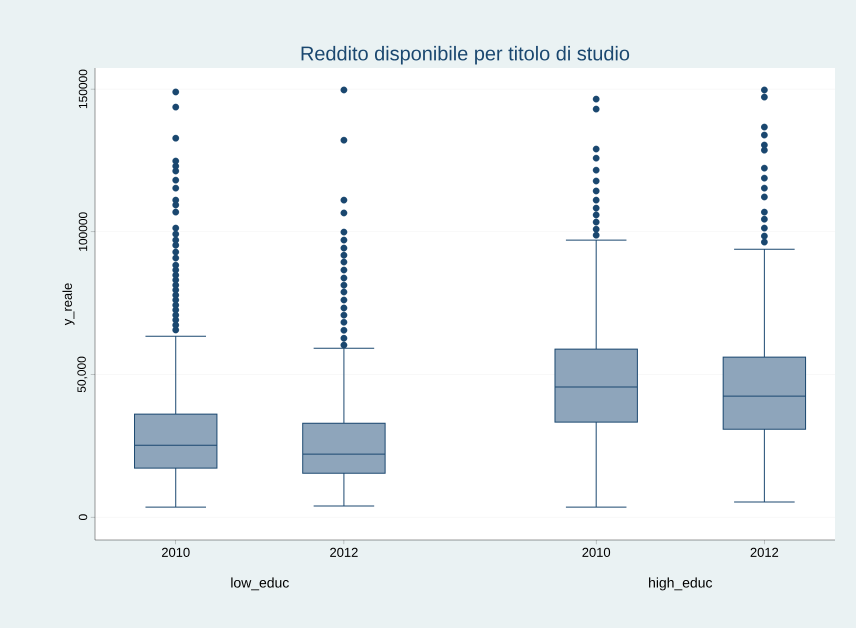 The image size is (856, 628). Describe the element at coordinates (260, 583) in the screenshot. I see `text: low_educ` at that location.